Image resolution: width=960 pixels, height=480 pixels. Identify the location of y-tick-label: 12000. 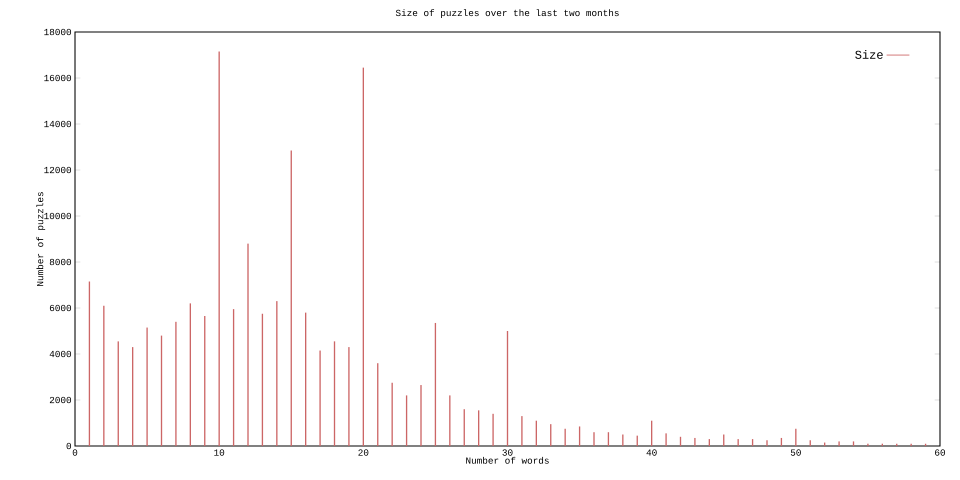
(58, 170).